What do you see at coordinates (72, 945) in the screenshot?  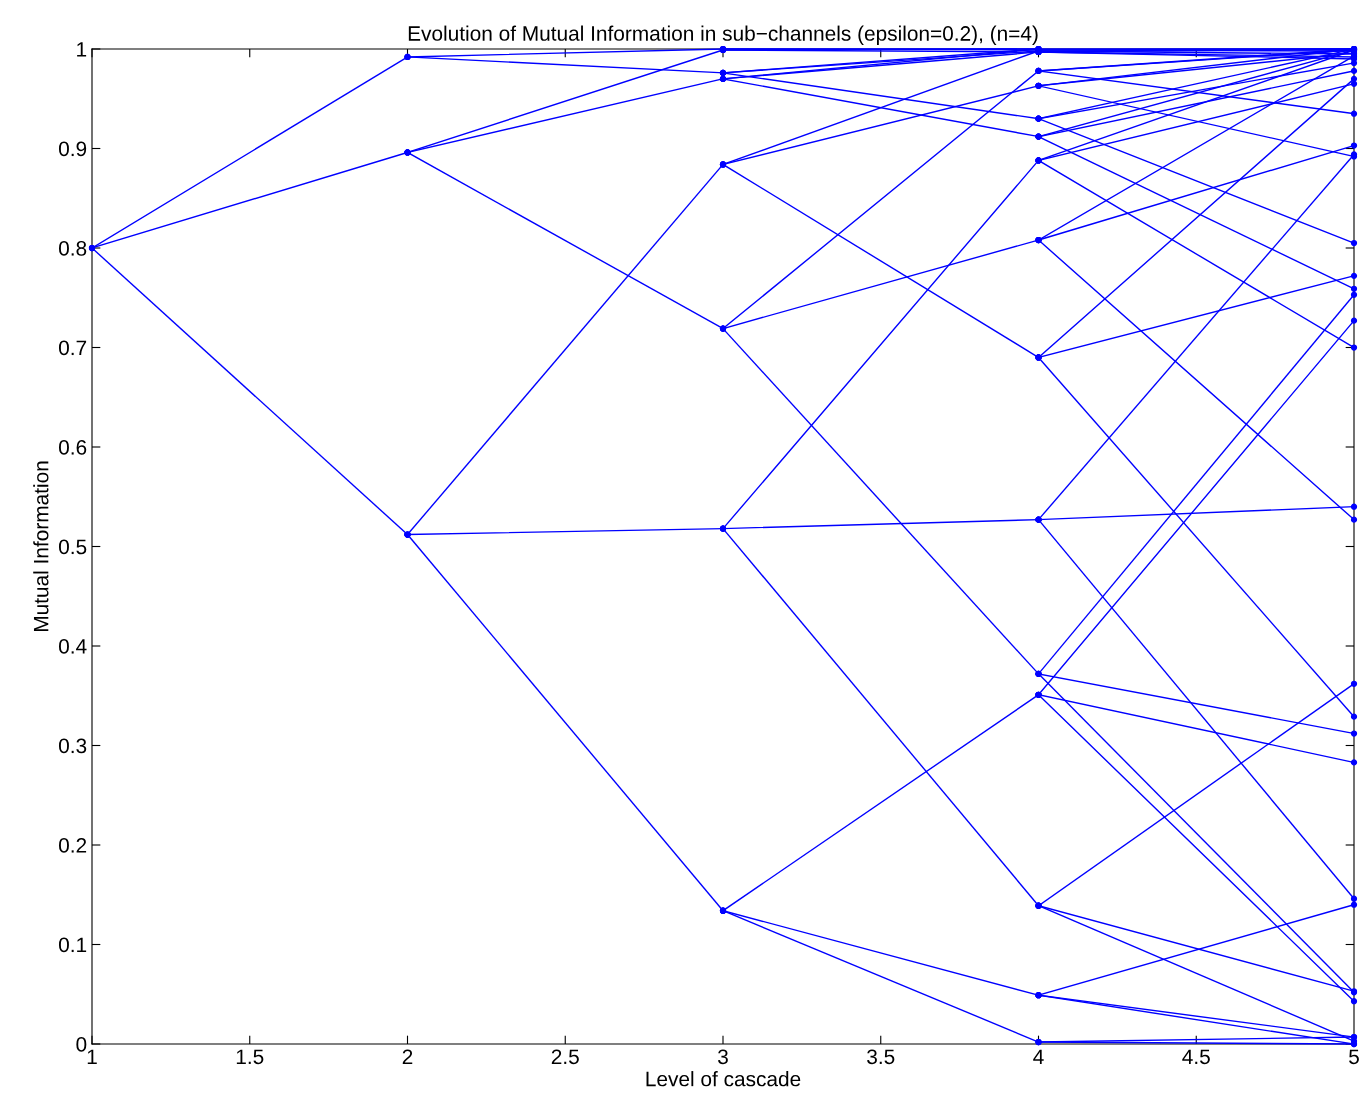 I see `y-tick-label: 0.1` at bounding box center [72, 945].